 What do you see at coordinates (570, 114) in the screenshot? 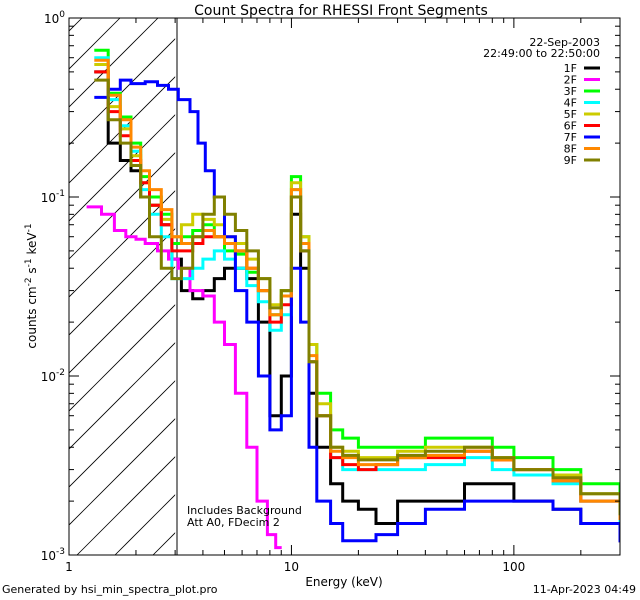
I see `legend-label-5F: 5F` at bounding box center [570, 114].